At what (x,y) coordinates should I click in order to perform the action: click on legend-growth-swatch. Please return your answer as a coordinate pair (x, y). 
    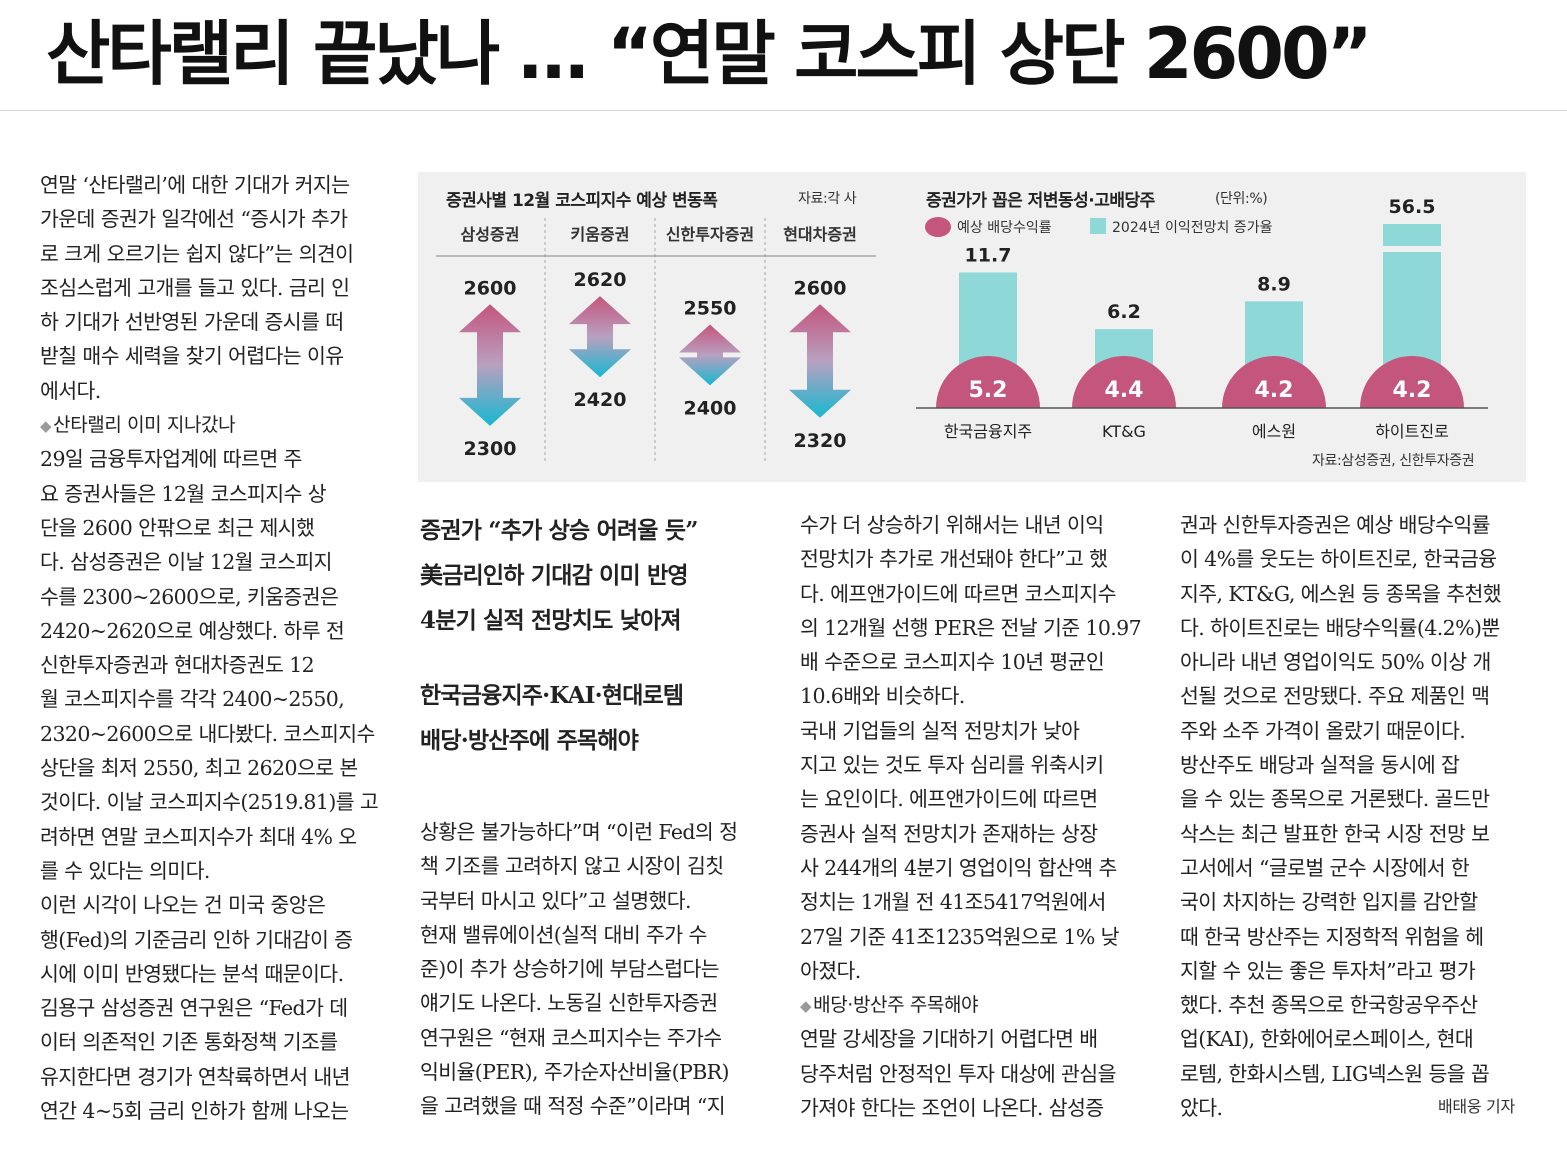
    Looking at the image, I should click on (1098, 226).